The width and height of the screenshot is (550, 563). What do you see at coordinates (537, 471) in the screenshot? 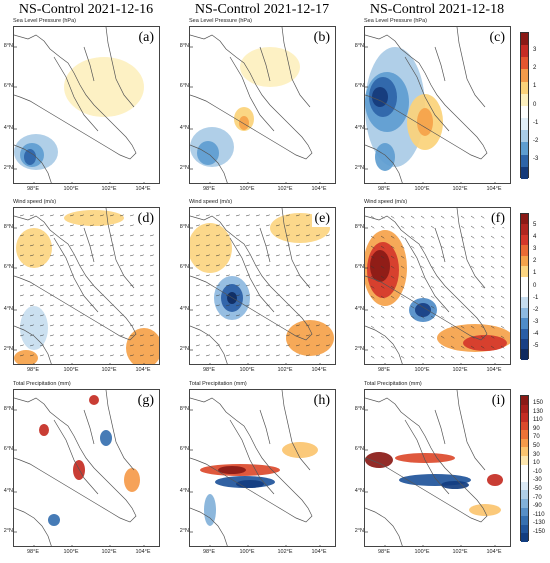
I see `colorbar-label: -10` at bounding box center [537, 471].